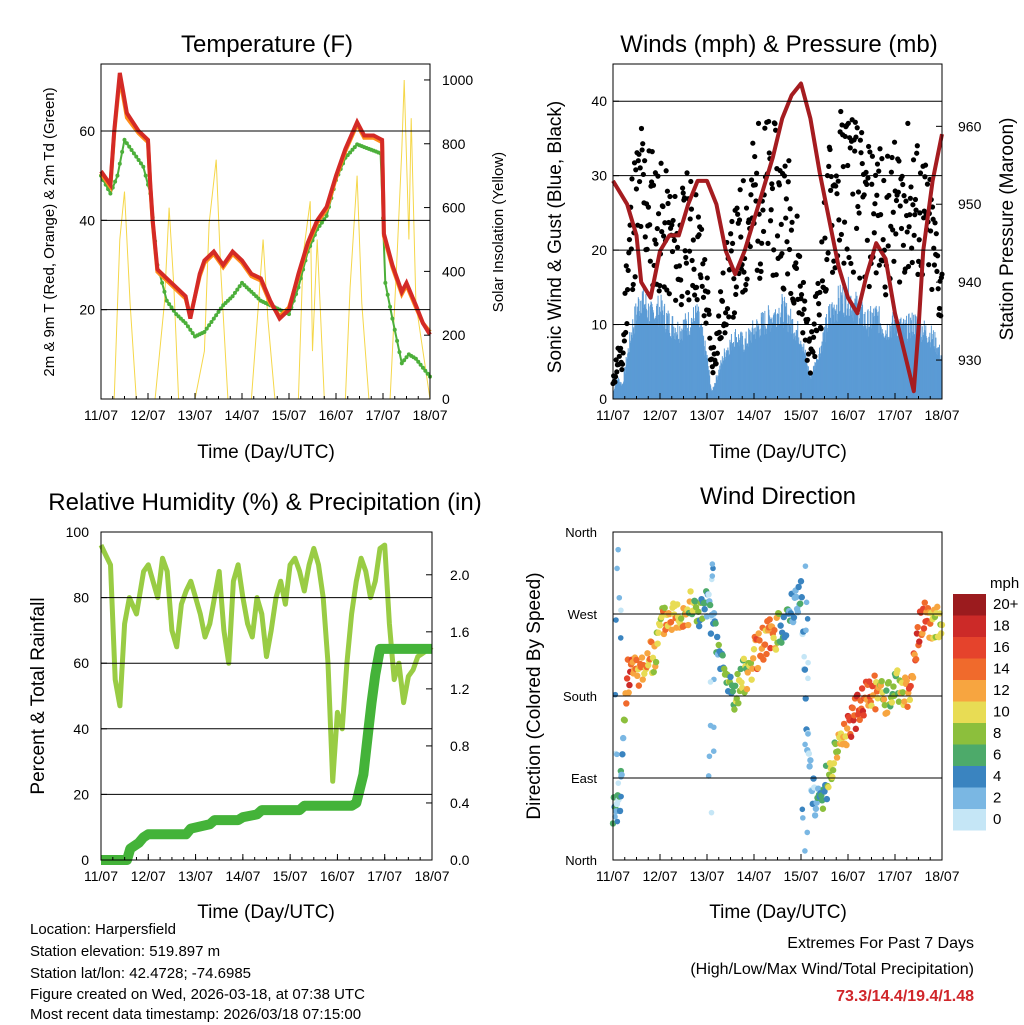 The height and width of the screenshot is (1025, 1024). Describe the element at coordinates (101, 876) in the screenshot. I see `humidity-xtick-label: 11/07` at that location.